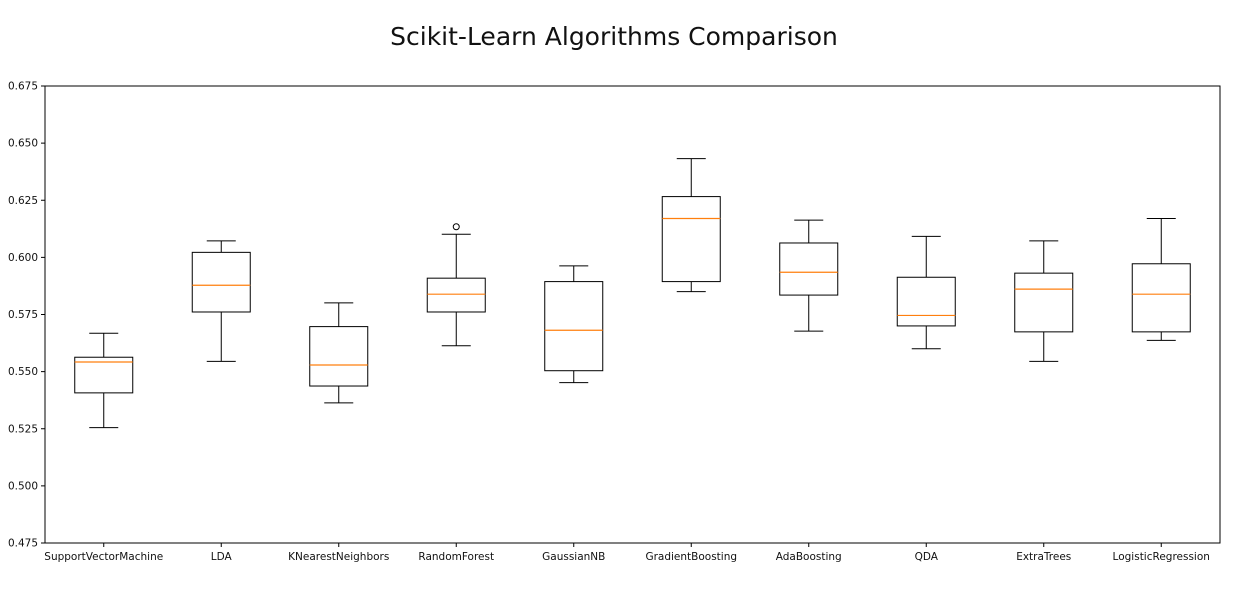  Describe the element at coordinates (23, 144) in the screenshot. I see `y-tick-label: 0.650` at that location.